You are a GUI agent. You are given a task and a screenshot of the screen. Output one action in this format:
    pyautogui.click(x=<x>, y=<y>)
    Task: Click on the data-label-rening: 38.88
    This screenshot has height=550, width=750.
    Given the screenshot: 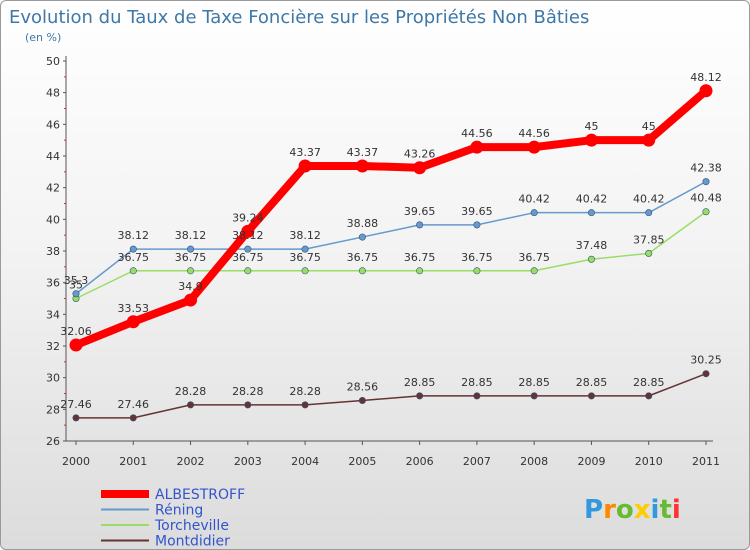 What is the action you would take?
    pyautogui.click(x=363, y=223)
    